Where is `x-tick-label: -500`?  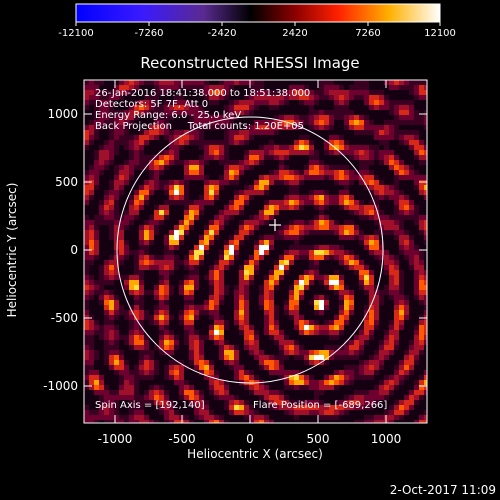
x-tick-label: -500 is located at coordinates (181, 439).